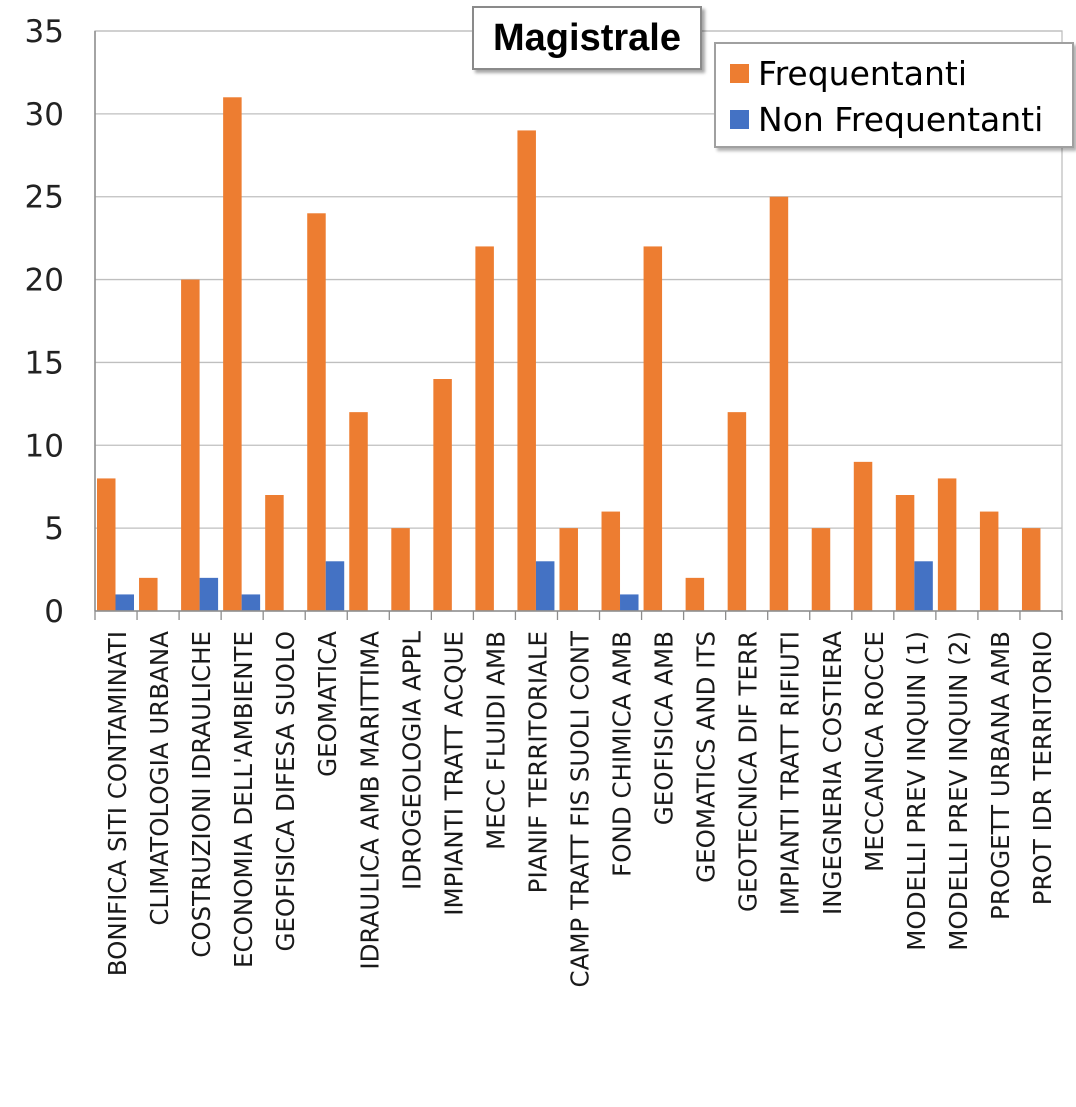 The height and width of the screenshot is (1107, 1076). I want to click on x-tick-label-0: BONIFICA SITI CONTAMINATI, so click(117, 803).